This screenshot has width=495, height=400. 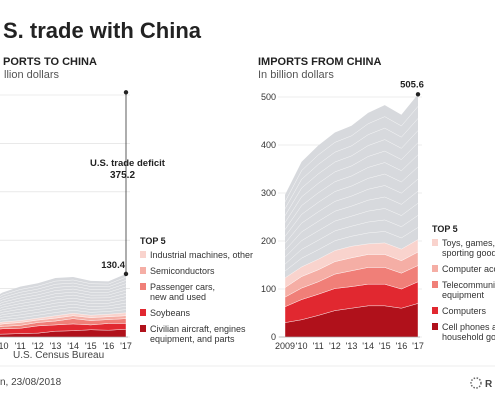 I want to click on exports-subtitle: llion dollars, so click(x=32, y=75).